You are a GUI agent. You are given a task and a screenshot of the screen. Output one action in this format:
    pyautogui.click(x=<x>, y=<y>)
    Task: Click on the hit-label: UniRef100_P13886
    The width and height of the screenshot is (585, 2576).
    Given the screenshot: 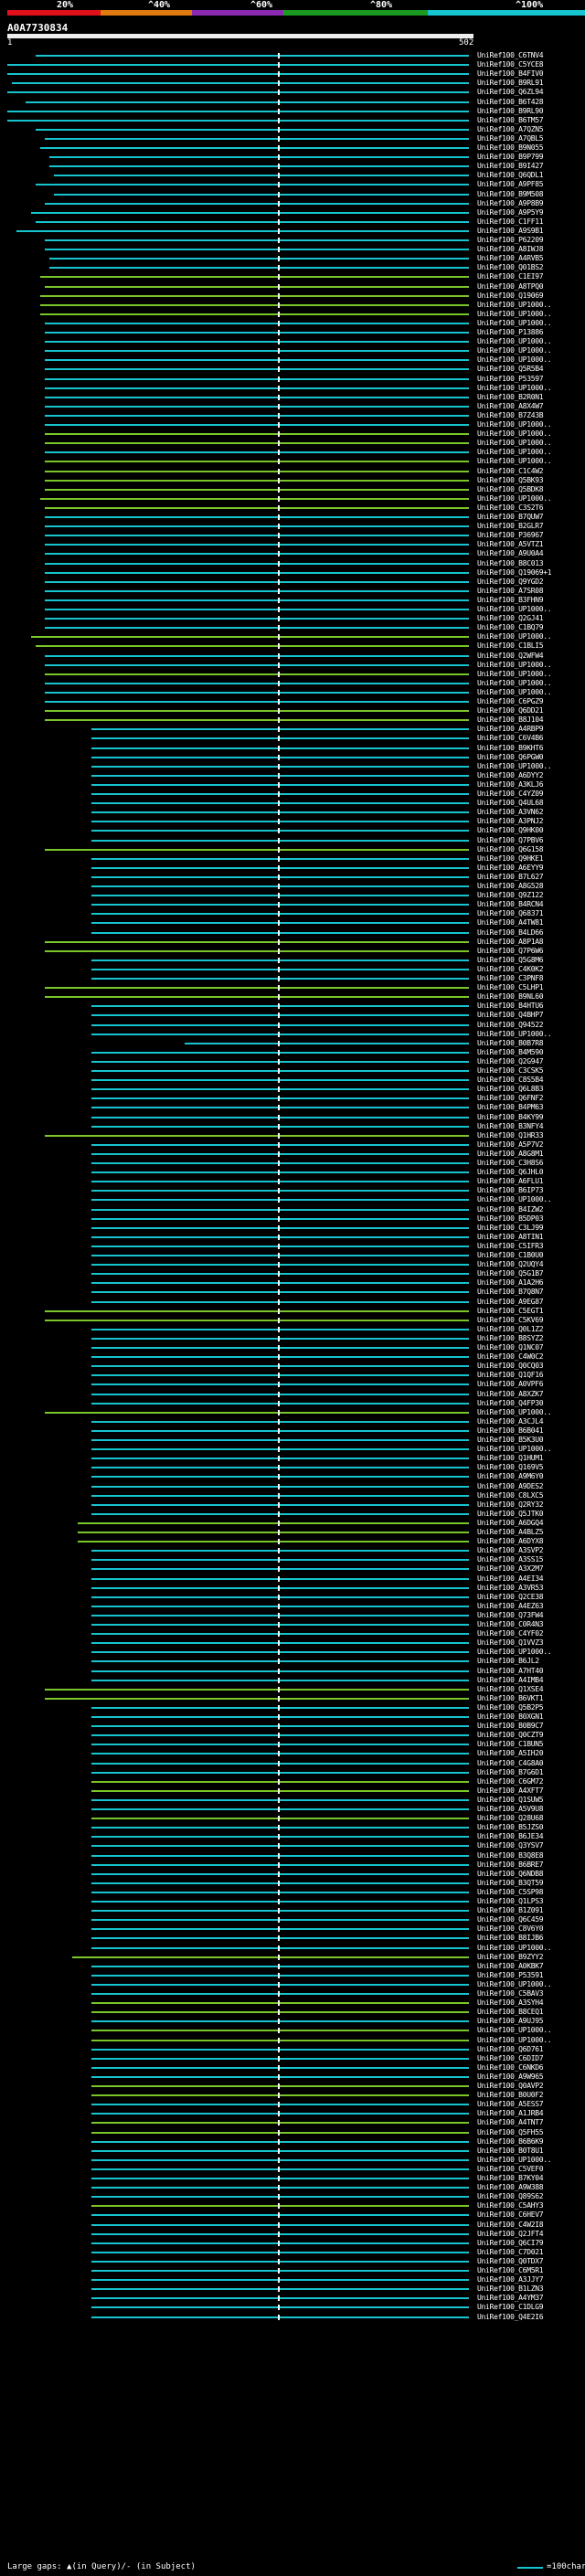 What is the action you would take?
    pyautogui.click(x=511, y=332)
    